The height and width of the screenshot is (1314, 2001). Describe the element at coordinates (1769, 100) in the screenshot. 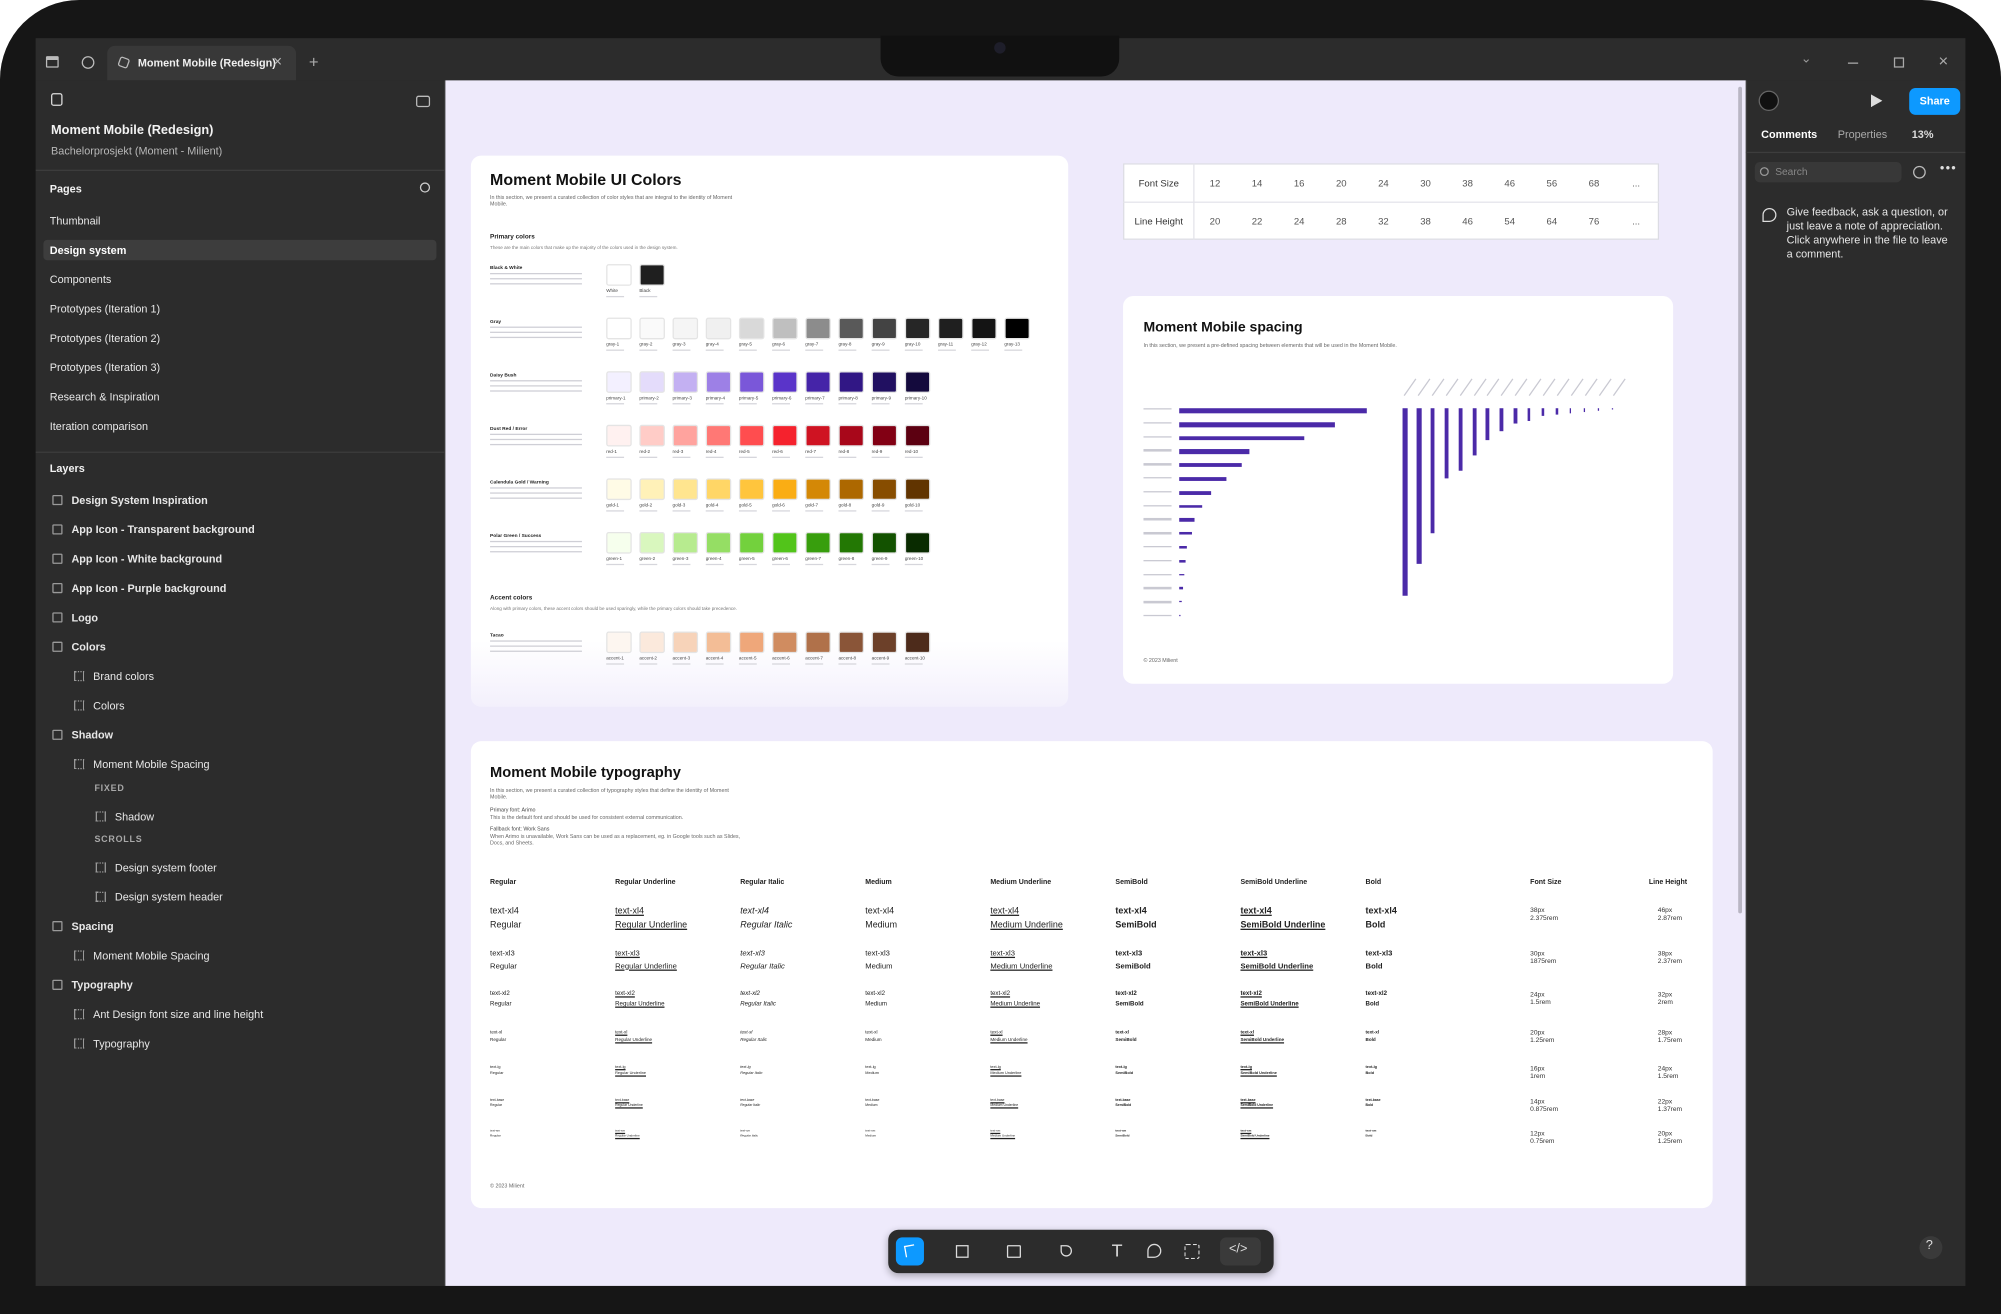

I see `avatar` at that location.